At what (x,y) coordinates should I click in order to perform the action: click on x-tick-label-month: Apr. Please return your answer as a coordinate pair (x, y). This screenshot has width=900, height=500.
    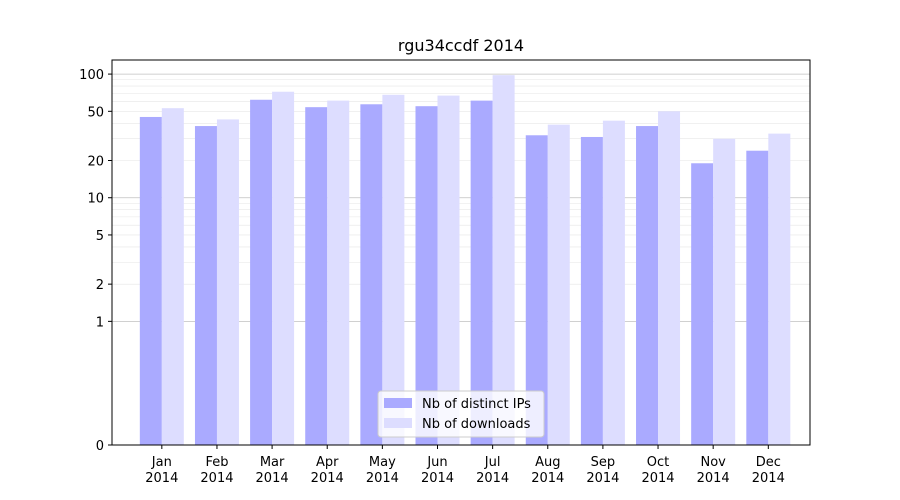
    Looking at the image, I should click on (327, 462).